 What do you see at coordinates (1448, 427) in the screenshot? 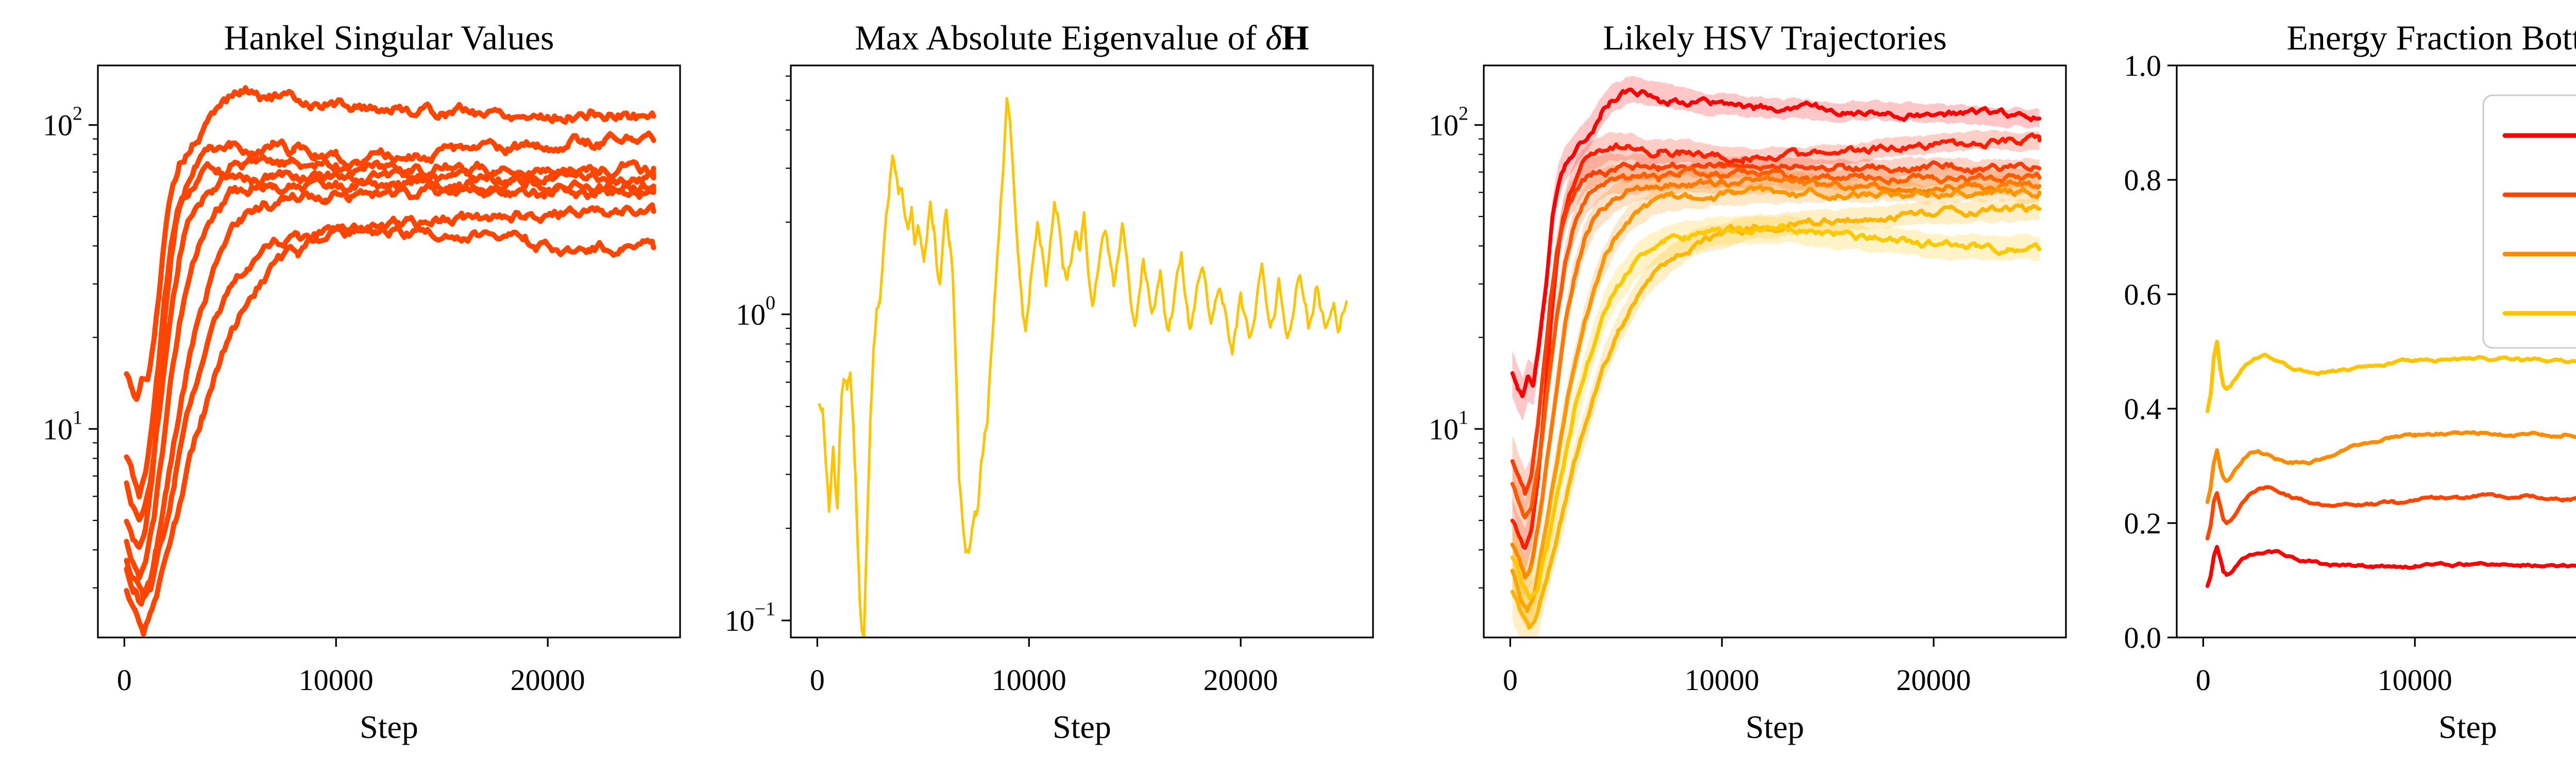
I see `subplot-likely-hsv-trajectories-ytick-label-1: 10¹` at bounding box center [1448, 427].